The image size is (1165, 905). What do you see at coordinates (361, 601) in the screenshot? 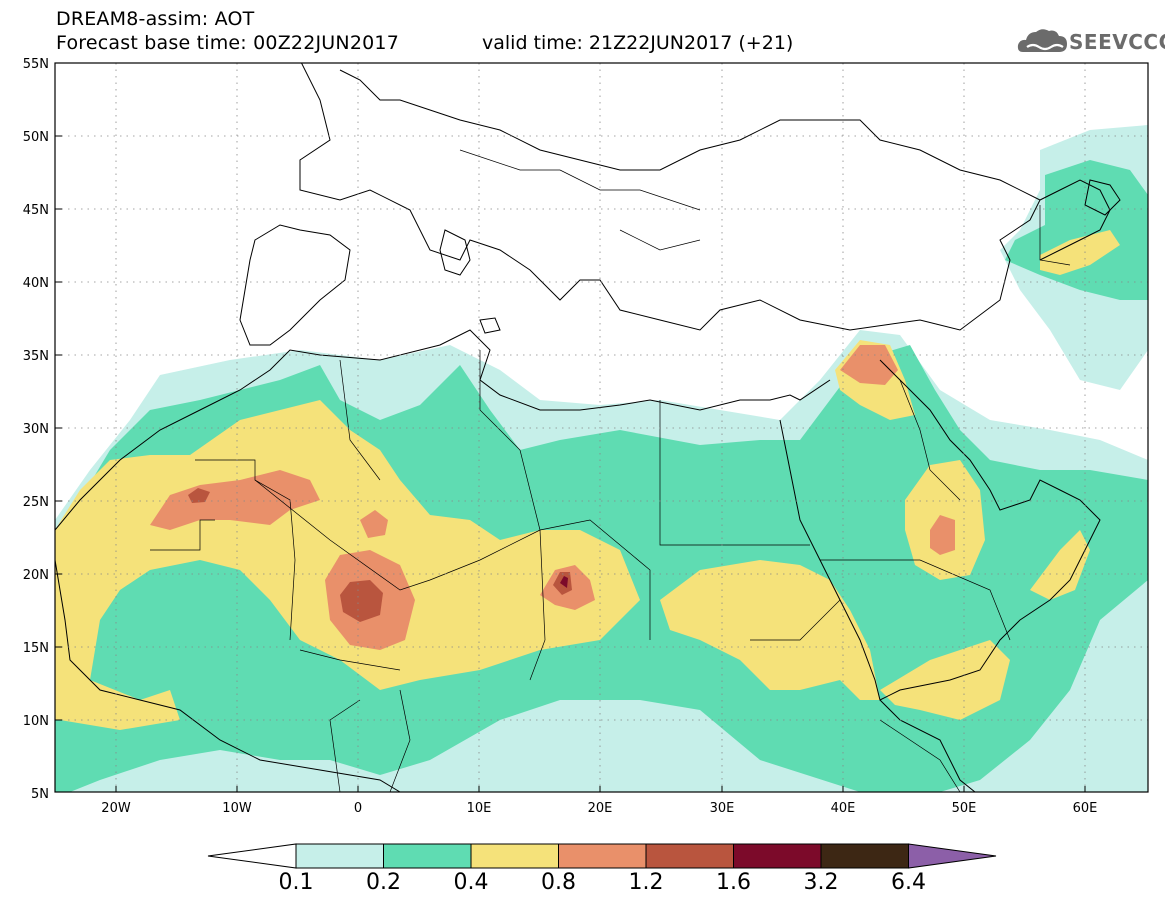
I see `aot-1.2-region-mali` at bounding box center [361, 601].